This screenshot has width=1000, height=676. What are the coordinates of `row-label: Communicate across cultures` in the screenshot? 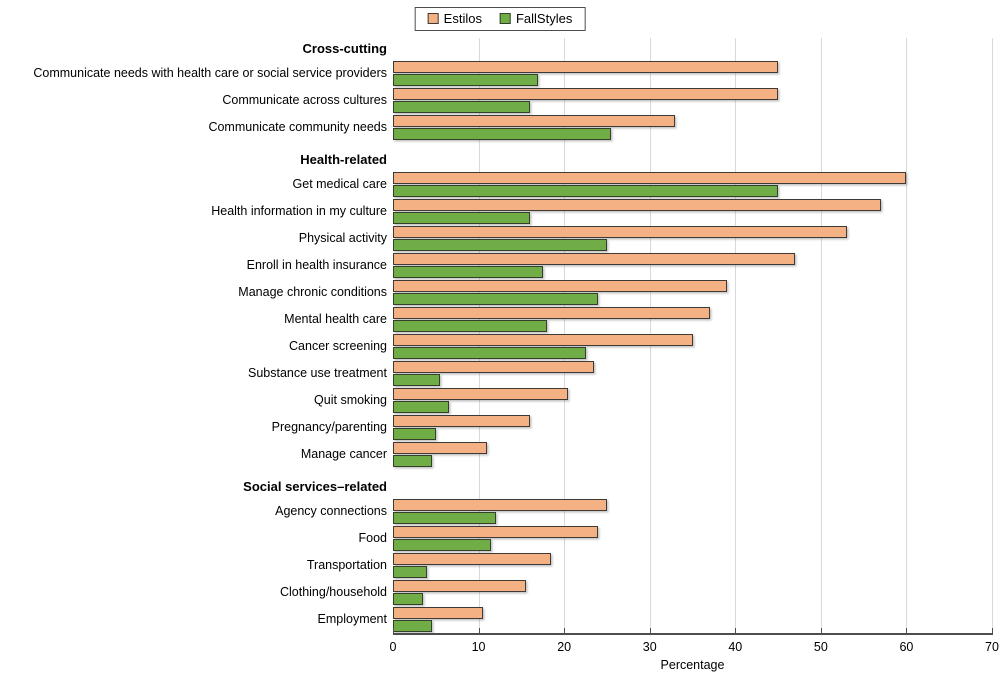 It's located at (304, 99).